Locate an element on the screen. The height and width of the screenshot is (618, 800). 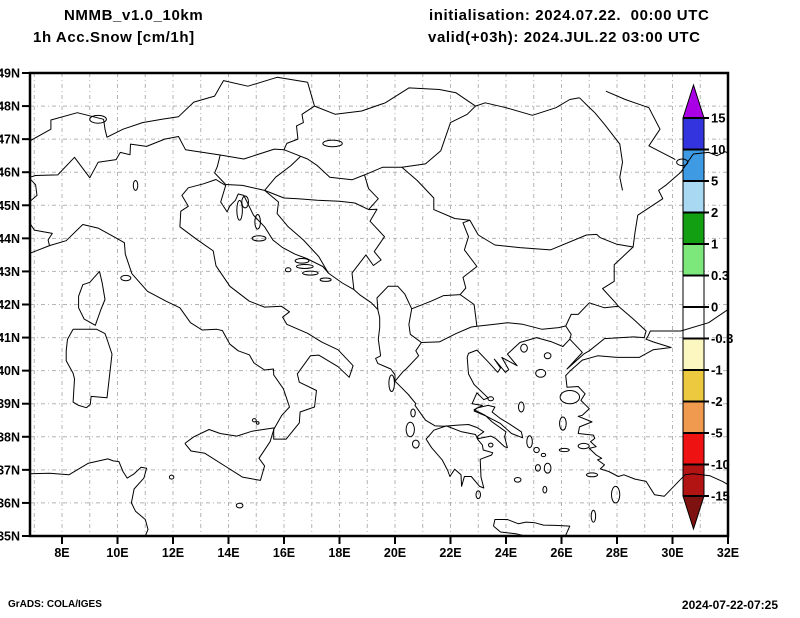
colorbar-level-label: -10 is located at coordinates (720, 464).